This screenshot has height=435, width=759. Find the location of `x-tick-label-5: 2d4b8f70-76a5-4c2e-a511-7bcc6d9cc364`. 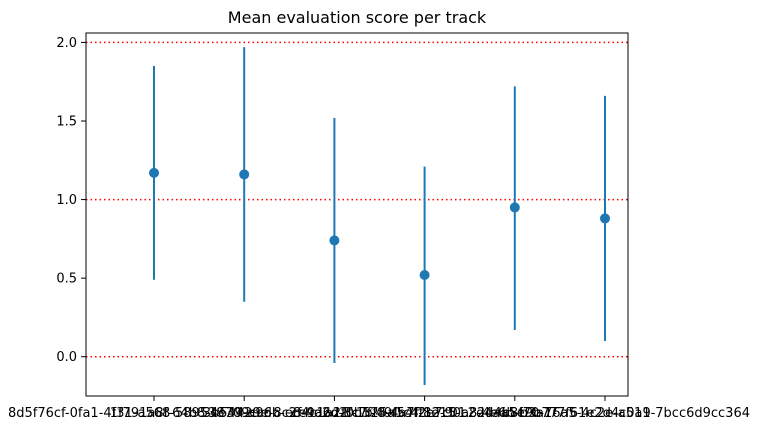

x-tick-label-5: 2d4b8f70-76a5-4c2e-a511-7bcc6d9cc364 is located at coordinates (613, 413).